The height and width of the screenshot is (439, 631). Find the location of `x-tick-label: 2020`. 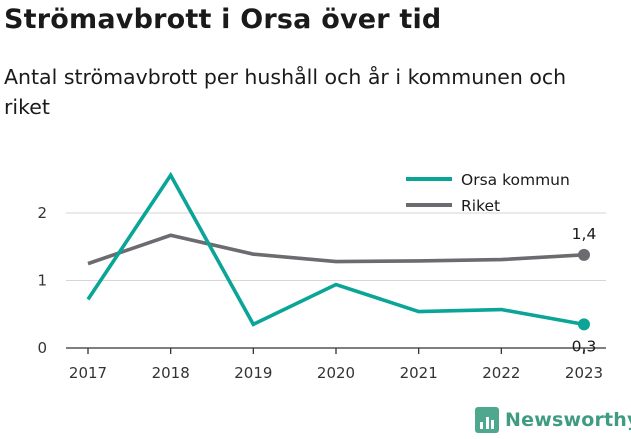

x-tick-label: 2020 is located at coordinates (336, 373).